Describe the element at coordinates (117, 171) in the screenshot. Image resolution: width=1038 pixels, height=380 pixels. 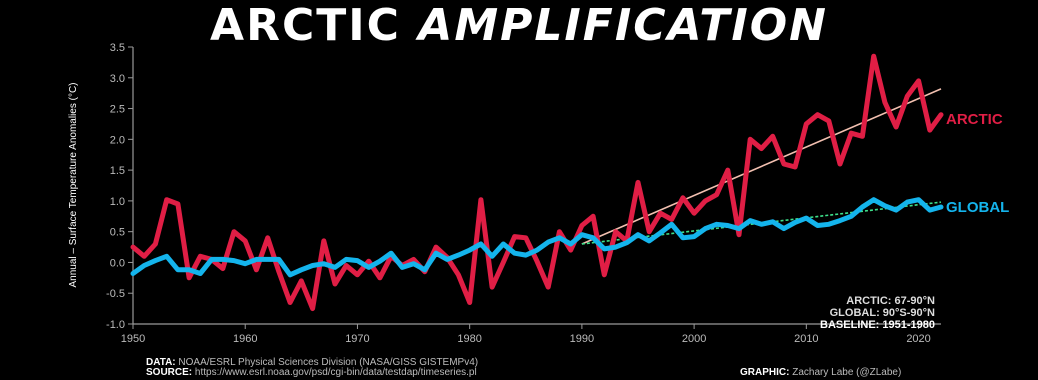
I see `y-tick-label: 1.5` at that location.